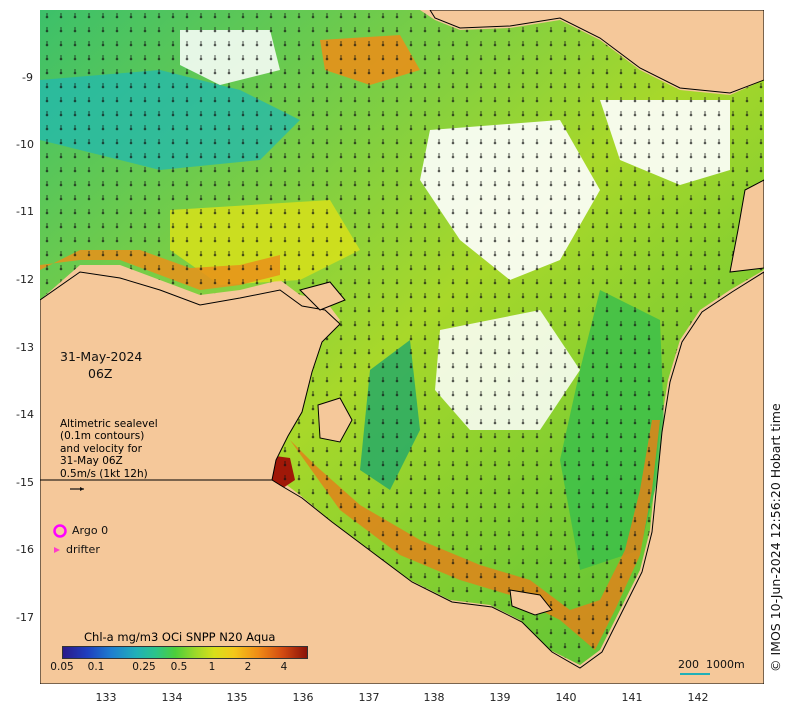 The height and width of the screenshot is (716, 792). Describe the element at coordinates (106, 697) in the screenshot. I see `lon-tick: 133` at that location.